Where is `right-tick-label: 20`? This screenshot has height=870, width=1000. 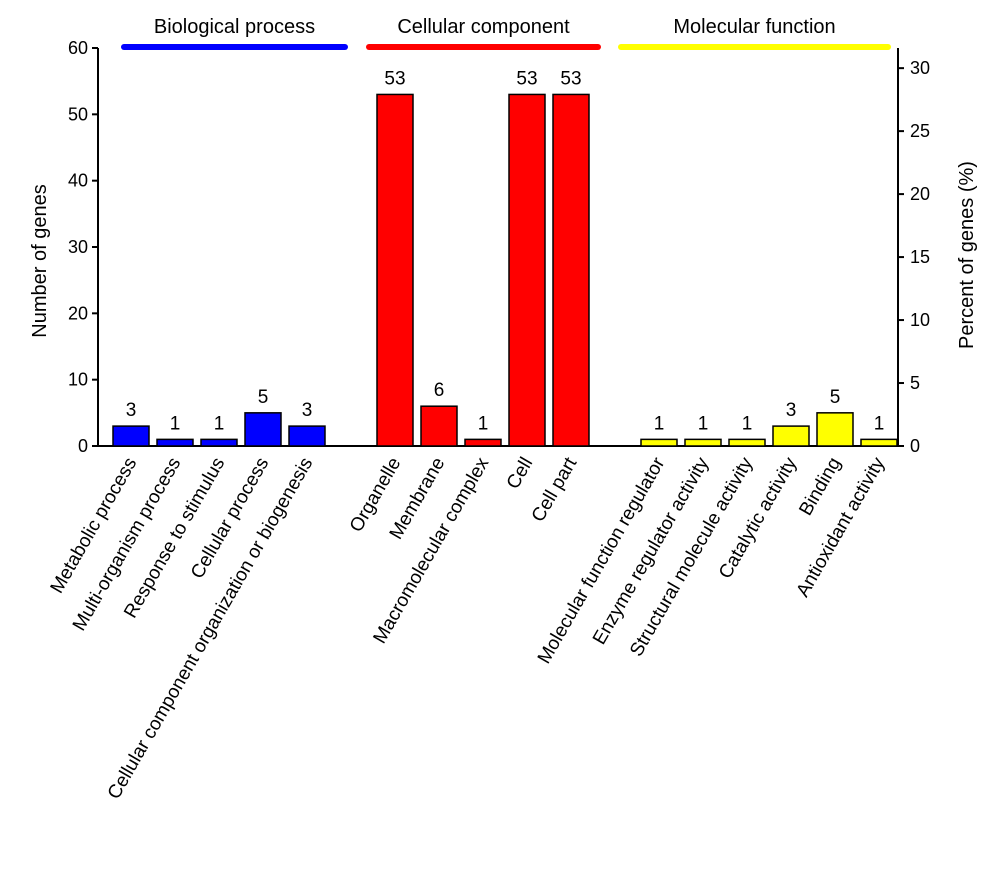 right-tick-label: 20 is located at coordinates (920, 194).